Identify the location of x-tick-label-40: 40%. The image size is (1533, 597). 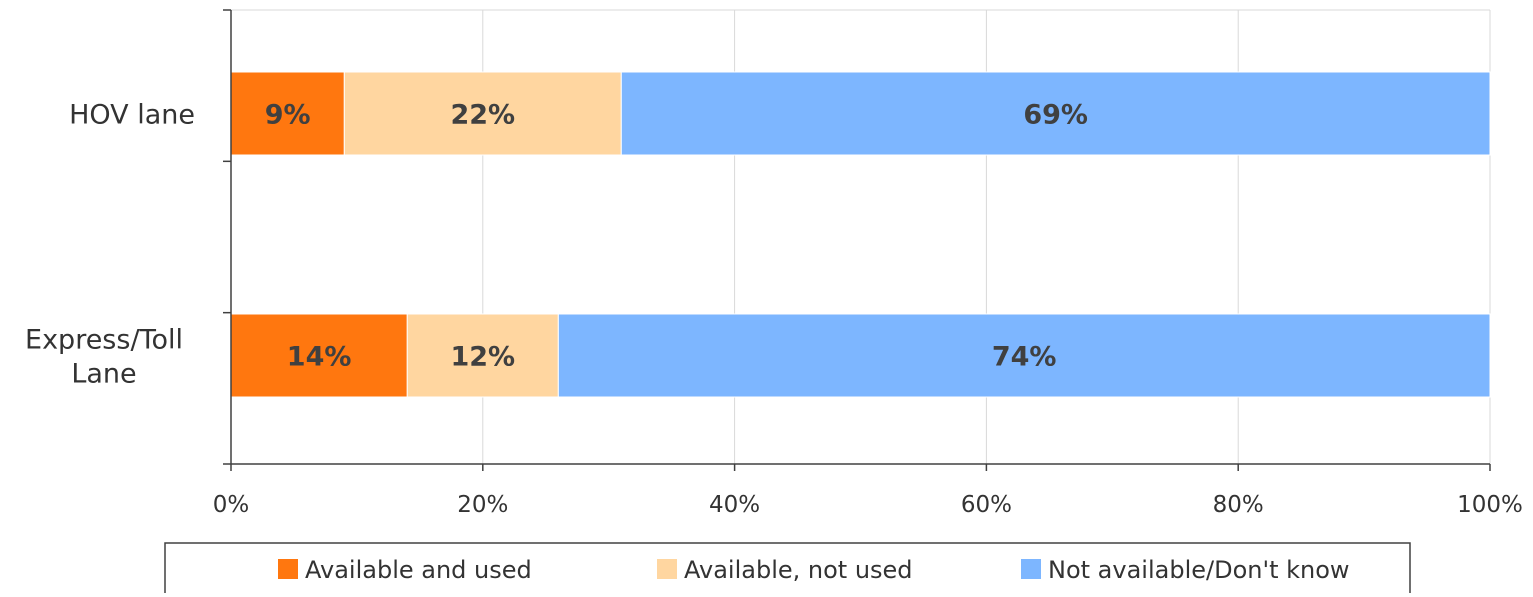
(734, 505).